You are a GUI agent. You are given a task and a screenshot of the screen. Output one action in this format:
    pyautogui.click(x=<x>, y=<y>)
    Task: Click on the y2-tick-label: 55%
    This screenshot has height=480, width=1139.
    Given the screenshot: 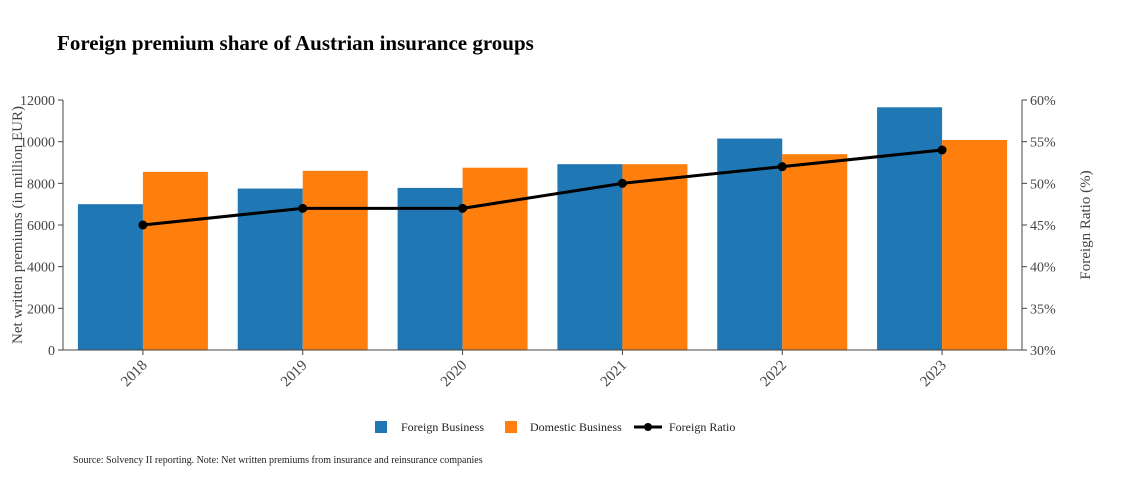 What is the action you would take?
    pyautogui.click(x=1043, y=143)
    